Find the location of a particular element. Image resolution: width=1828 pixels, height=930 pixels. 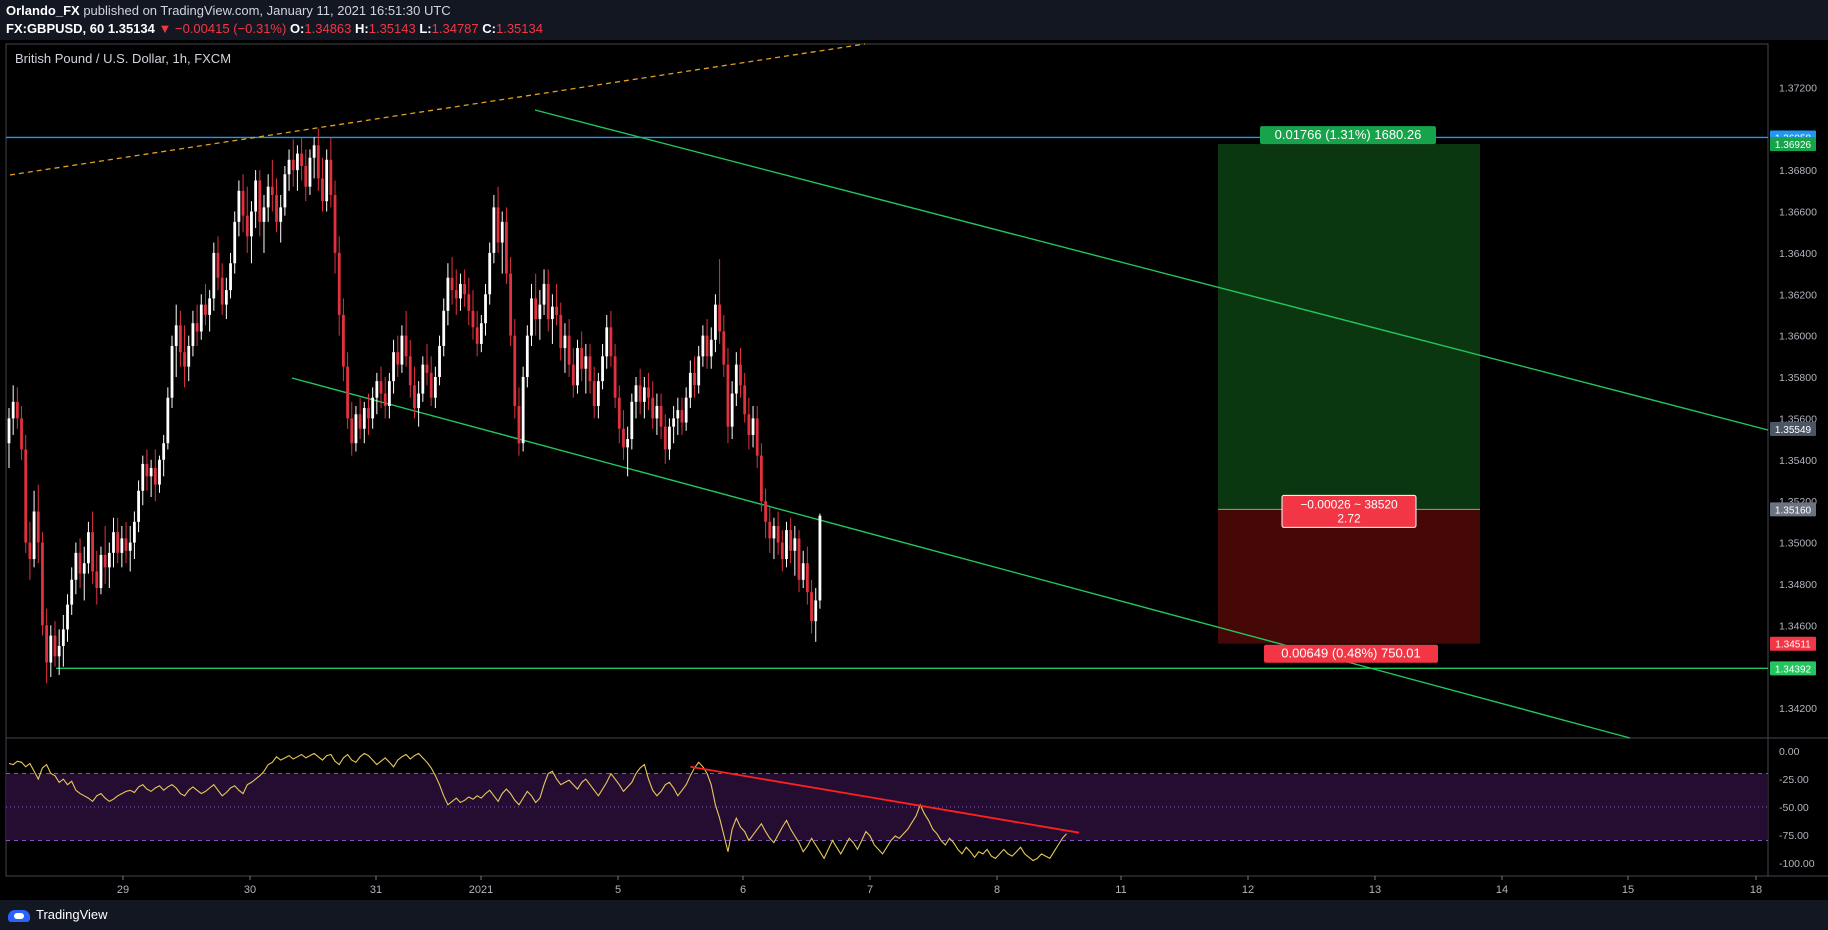

rsi-pane: 0.00 -25.00 -50.00 -75.00 -100.00 is located at coordinates (910, 808).